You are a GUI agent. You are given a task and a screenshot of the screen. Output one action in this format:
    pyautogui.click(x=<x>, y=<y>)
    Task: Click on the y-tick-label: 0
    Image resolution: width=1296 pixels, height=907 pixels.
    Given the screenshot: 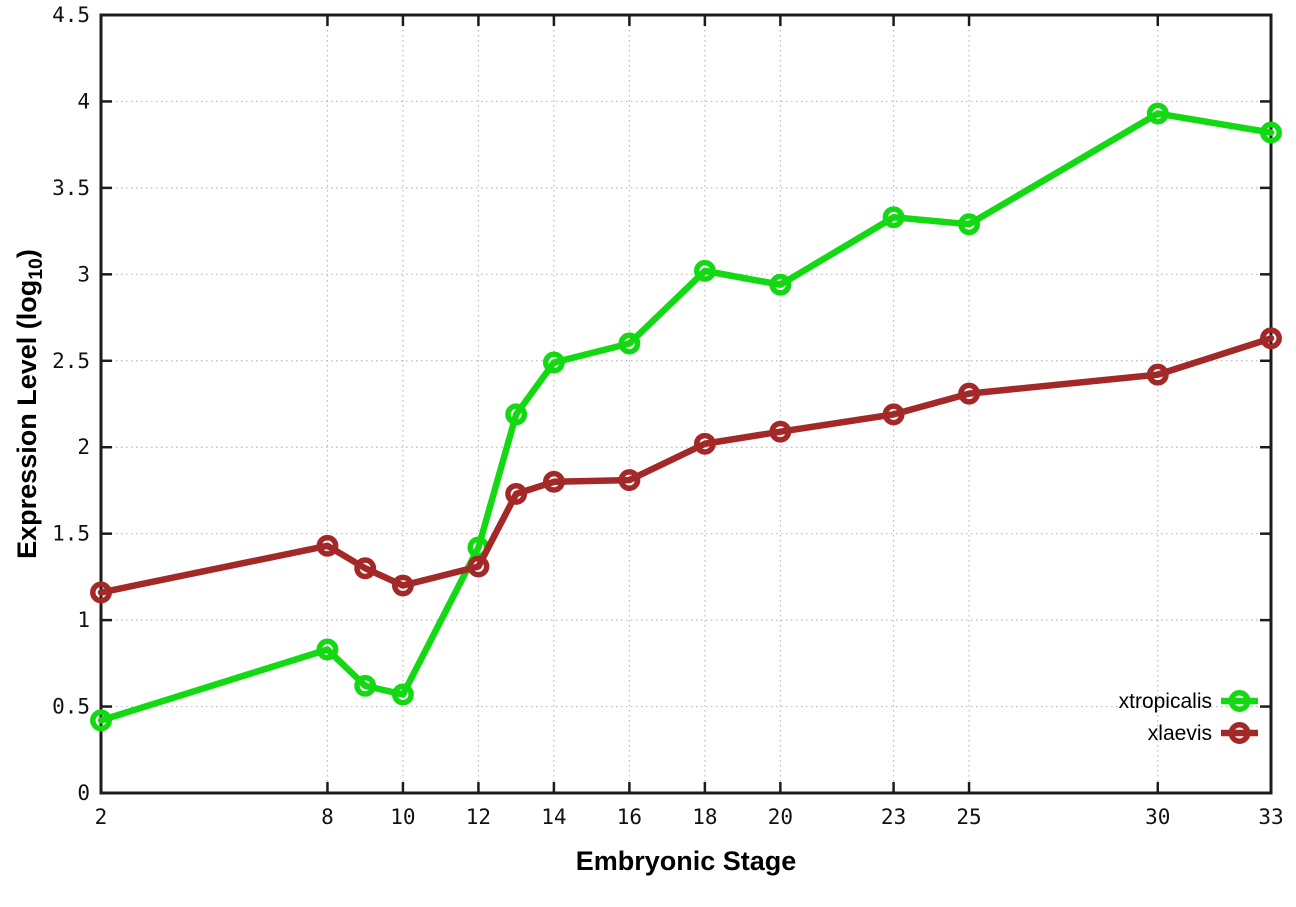 What is the action you would take?
    pyautogui.click(x=83, y=793)
    